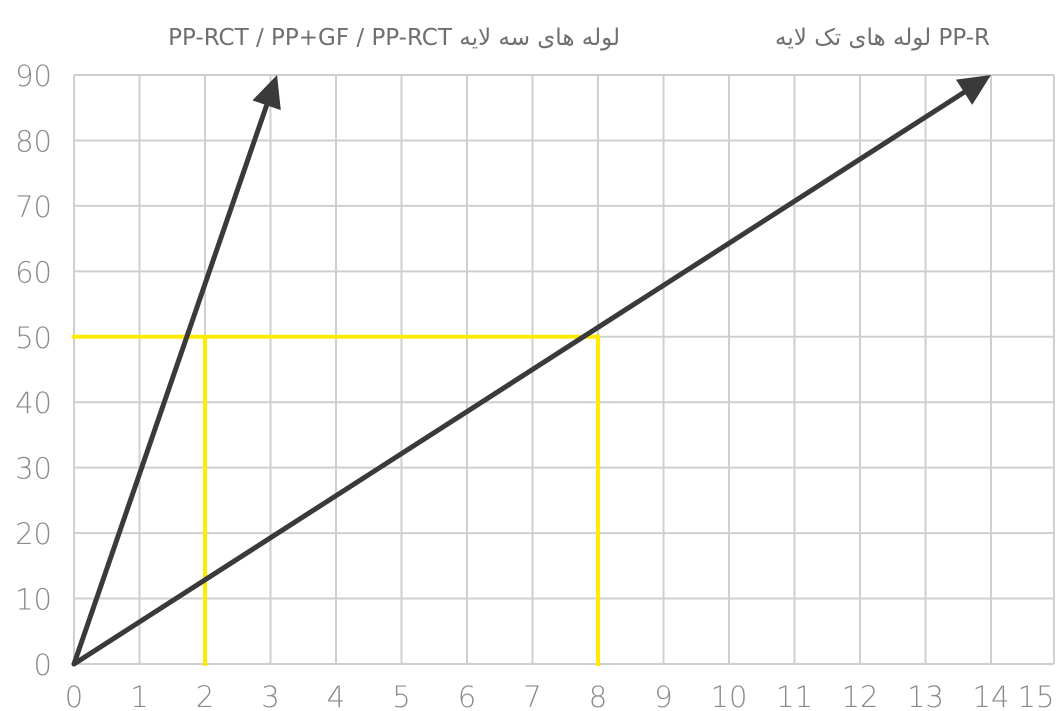 The image size is (1058, 711). I want to click on x-tick-label: 10, so click(729, 695).